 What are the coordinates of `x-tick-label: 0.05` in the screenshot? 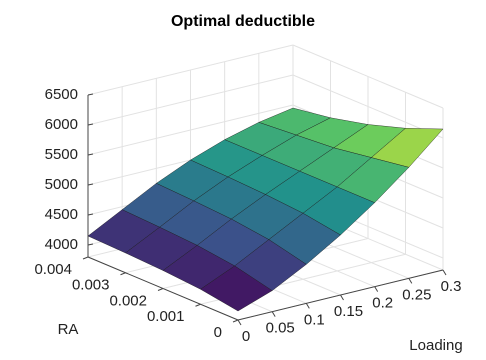 It's located at (280, 328).